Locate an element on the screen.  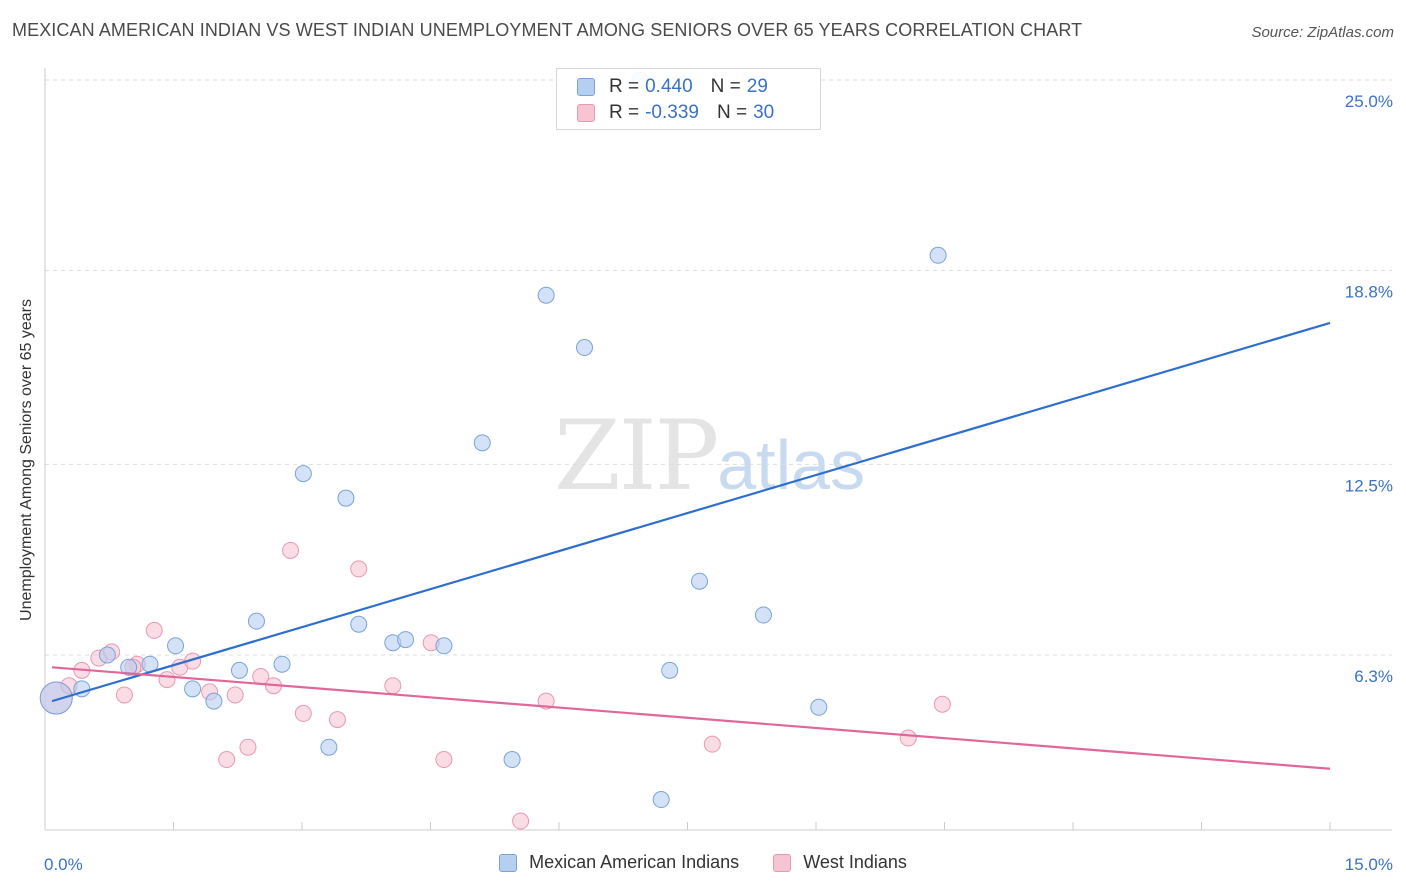
y-tick-label: 25.0% is located at coordinates (1369, 101).